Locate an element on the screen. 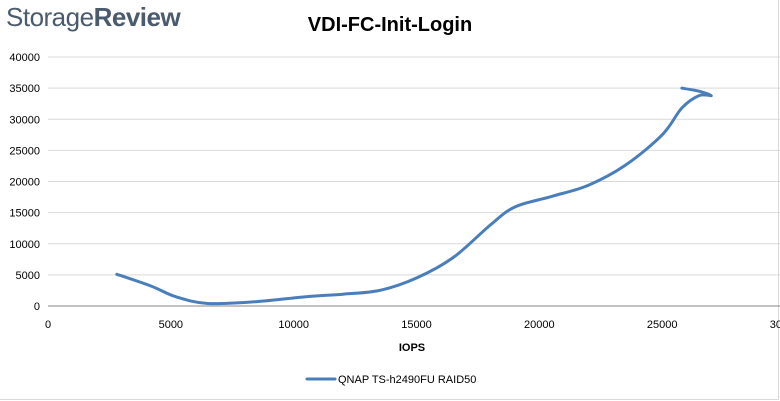 Image resolution: width=780 pixels, height=401 pixels. x-axis-label: IOPS is located at coordinates (412, 348).